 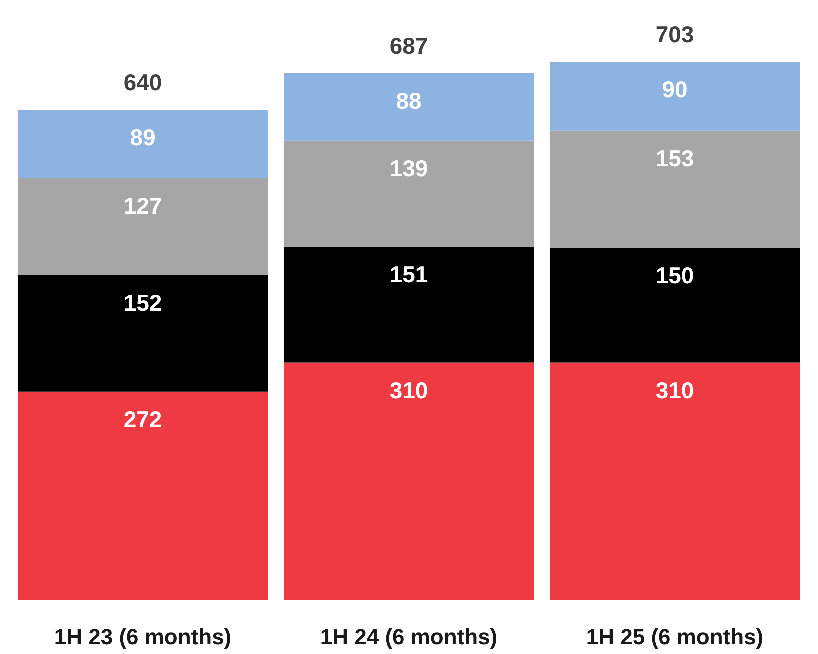 What do you see at coordinates (675, 35) in the screenshot?
I see `total-label: 703` at bounding box center [675, 35].